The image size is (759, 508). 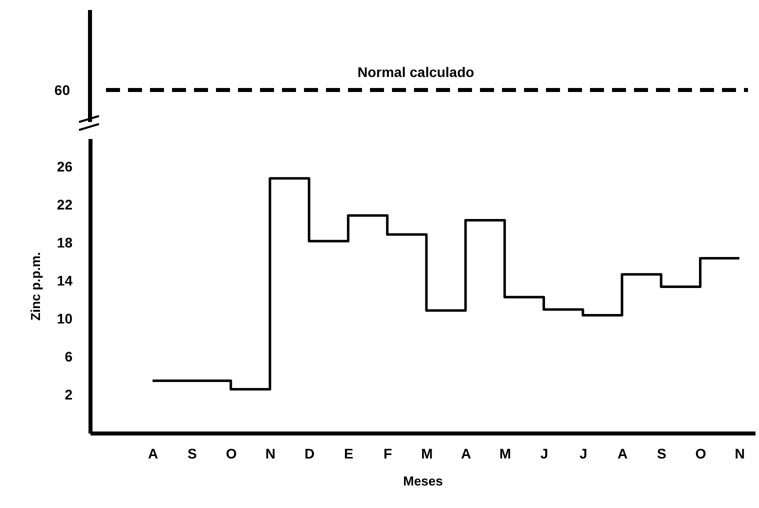 What do you see at coordinates (349, 454) in the screenshot?
I see `x-tick-label: E` at bounding box center [349, 454].